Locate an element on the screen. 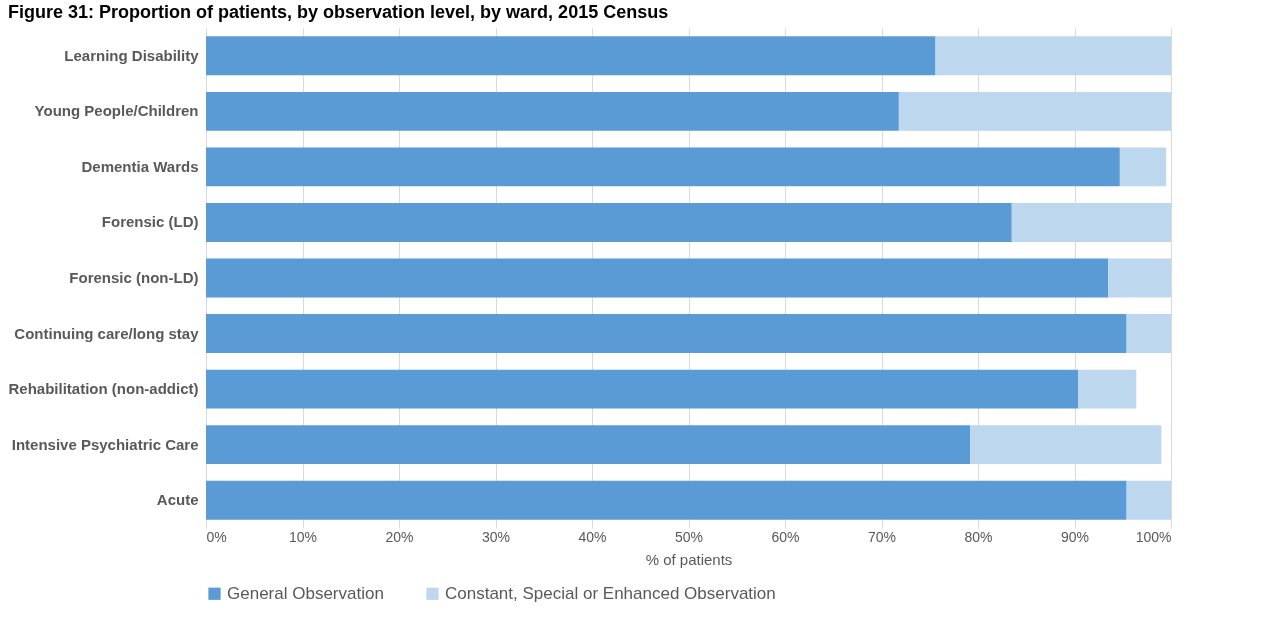  x-tick-label: 80% is located at coordinates (978, 536).